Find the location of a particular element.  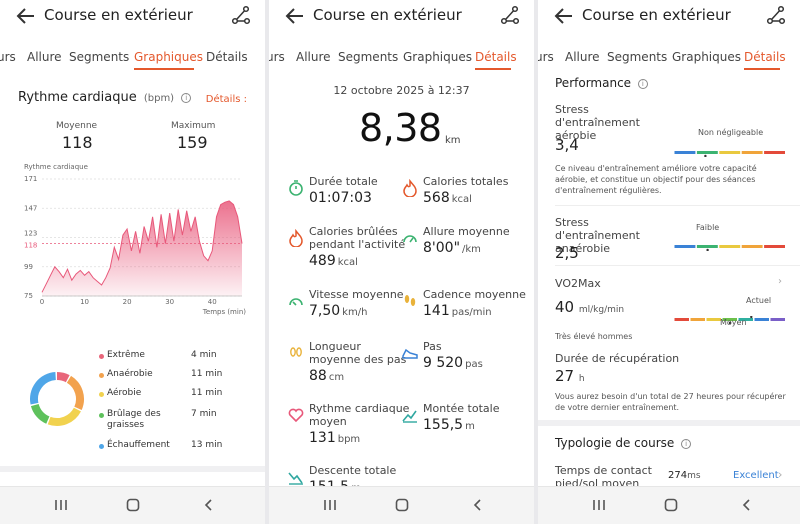

ground-contact-value-row: 274ms is located at coordinates (684, 475).